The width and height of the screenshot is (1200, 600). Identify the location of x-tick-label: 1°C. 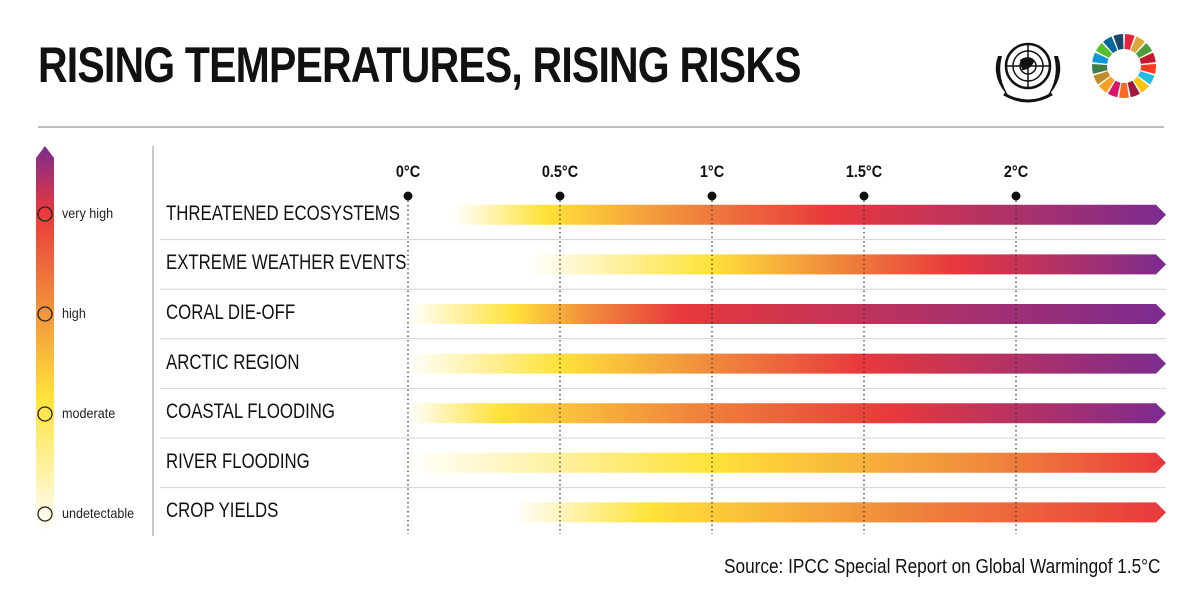
(712, 171).